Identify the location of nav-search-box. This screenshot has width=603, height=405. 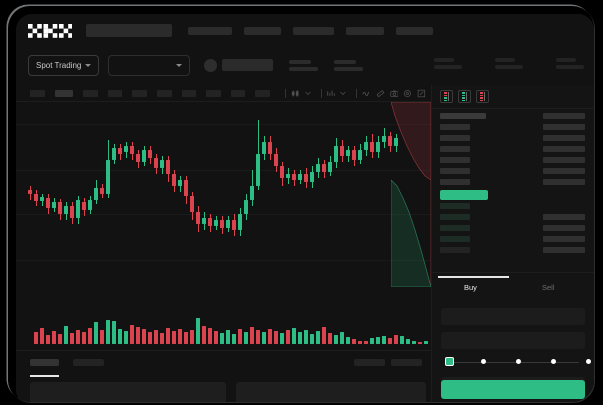
(129, 30).